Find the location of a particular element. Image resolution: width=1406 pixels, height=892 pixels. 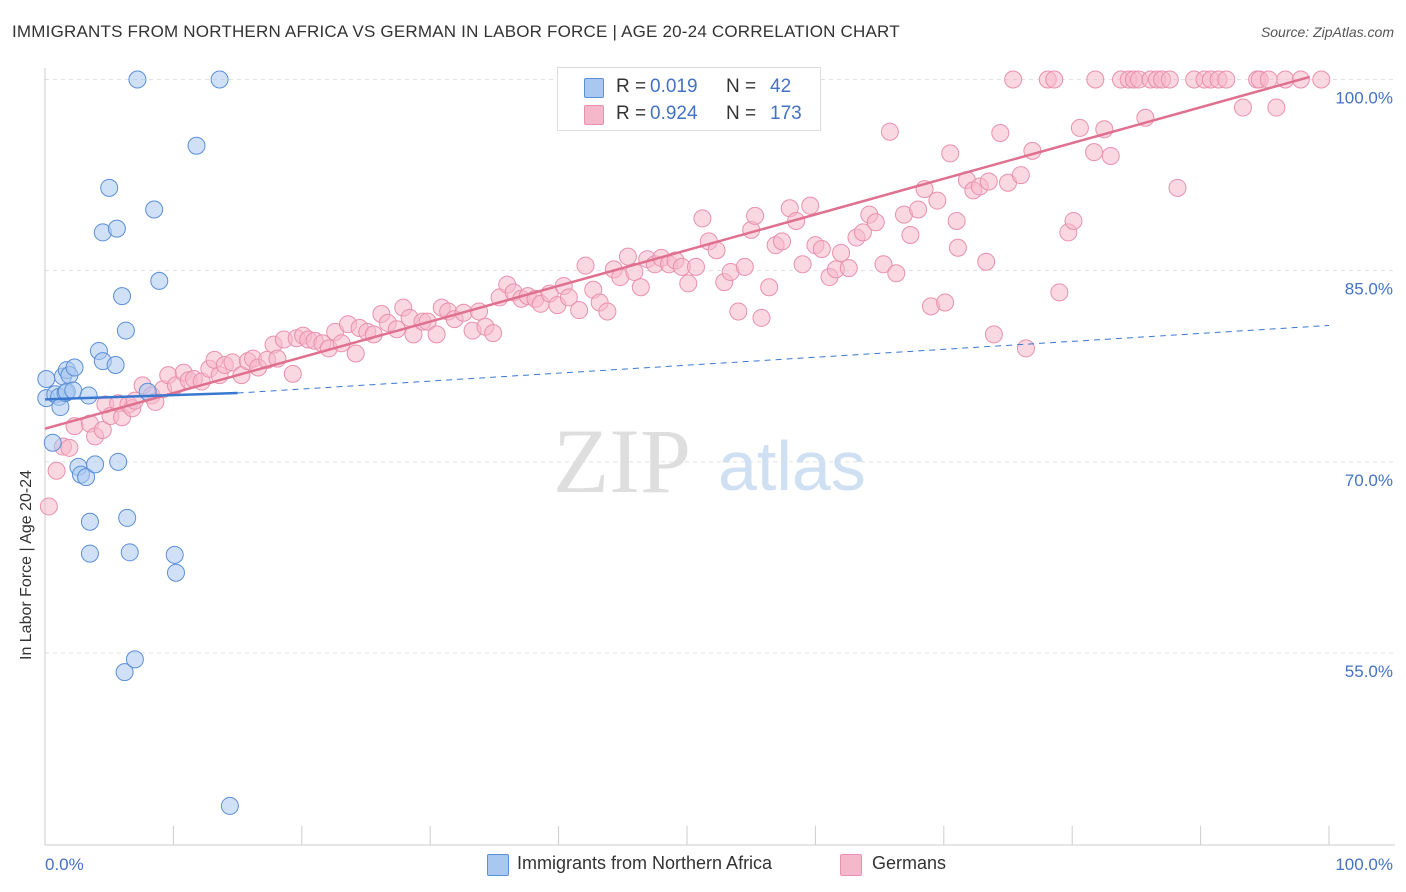

y-tick-label: 85.0% is located at coordinates (1369, 289).